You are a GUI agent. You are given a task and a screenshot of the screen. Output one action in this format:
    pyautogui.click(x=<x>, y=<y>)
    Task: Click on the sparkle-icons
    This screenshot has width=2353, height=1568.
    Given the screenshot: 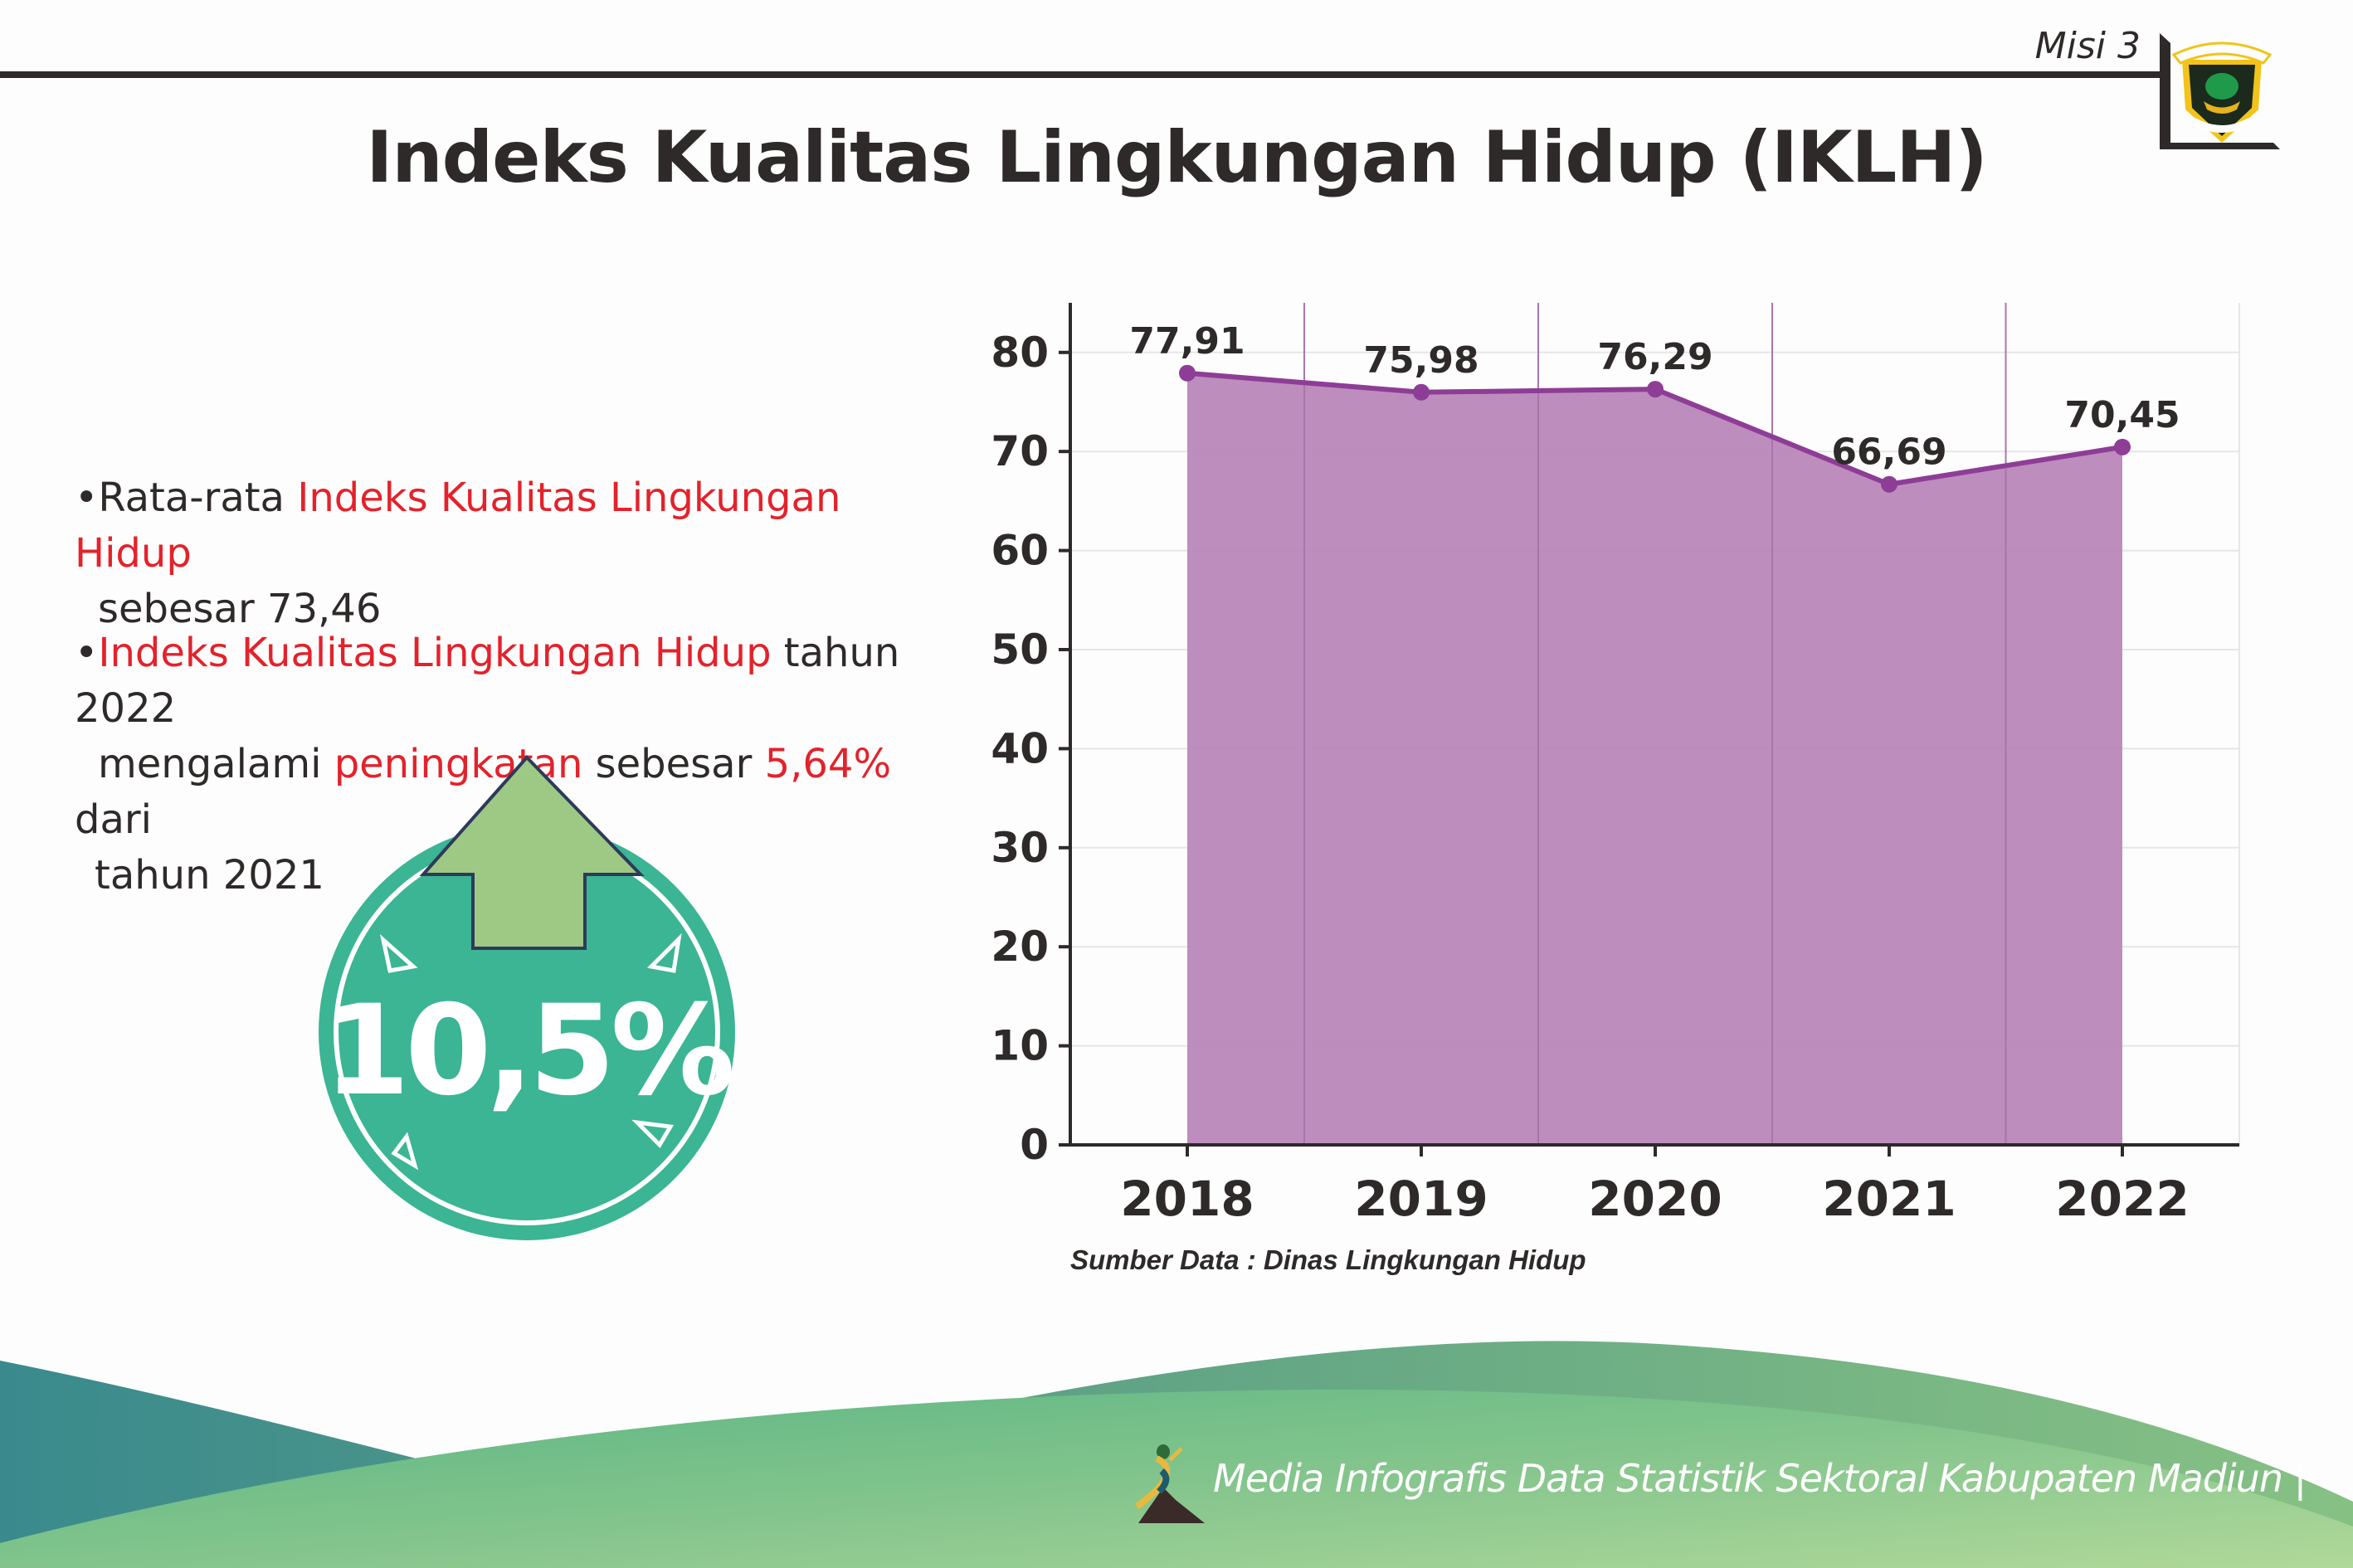 What is the action you would take?
    pyautogui.click(x=530, y=1052)
    